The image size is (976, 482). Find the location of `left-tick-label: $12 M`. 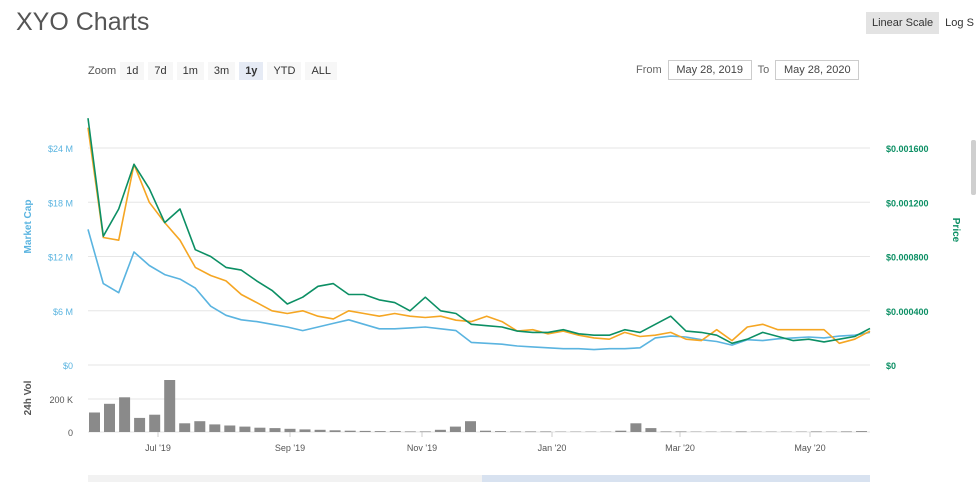

left-tick-label: $12 M is located at coordinates (60, 258).